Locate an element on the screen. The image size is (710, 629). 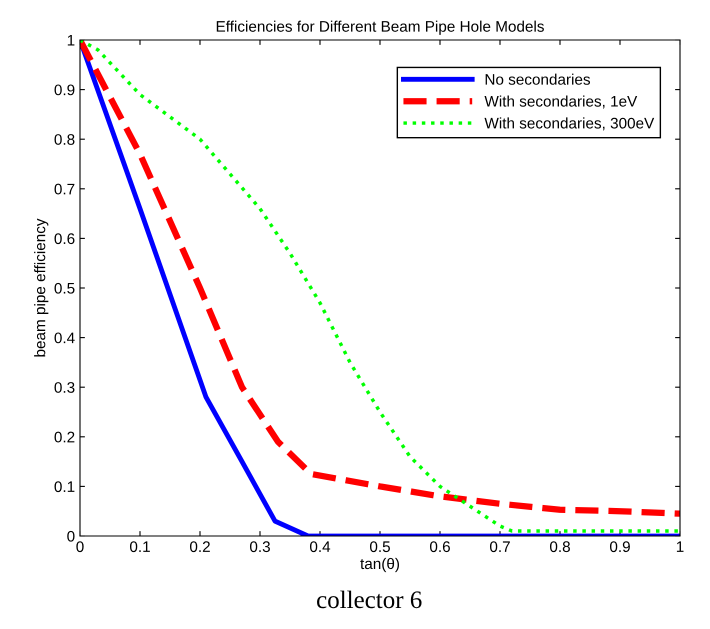
x-tick-label: 0.8 is located at coordinates (560, 546).